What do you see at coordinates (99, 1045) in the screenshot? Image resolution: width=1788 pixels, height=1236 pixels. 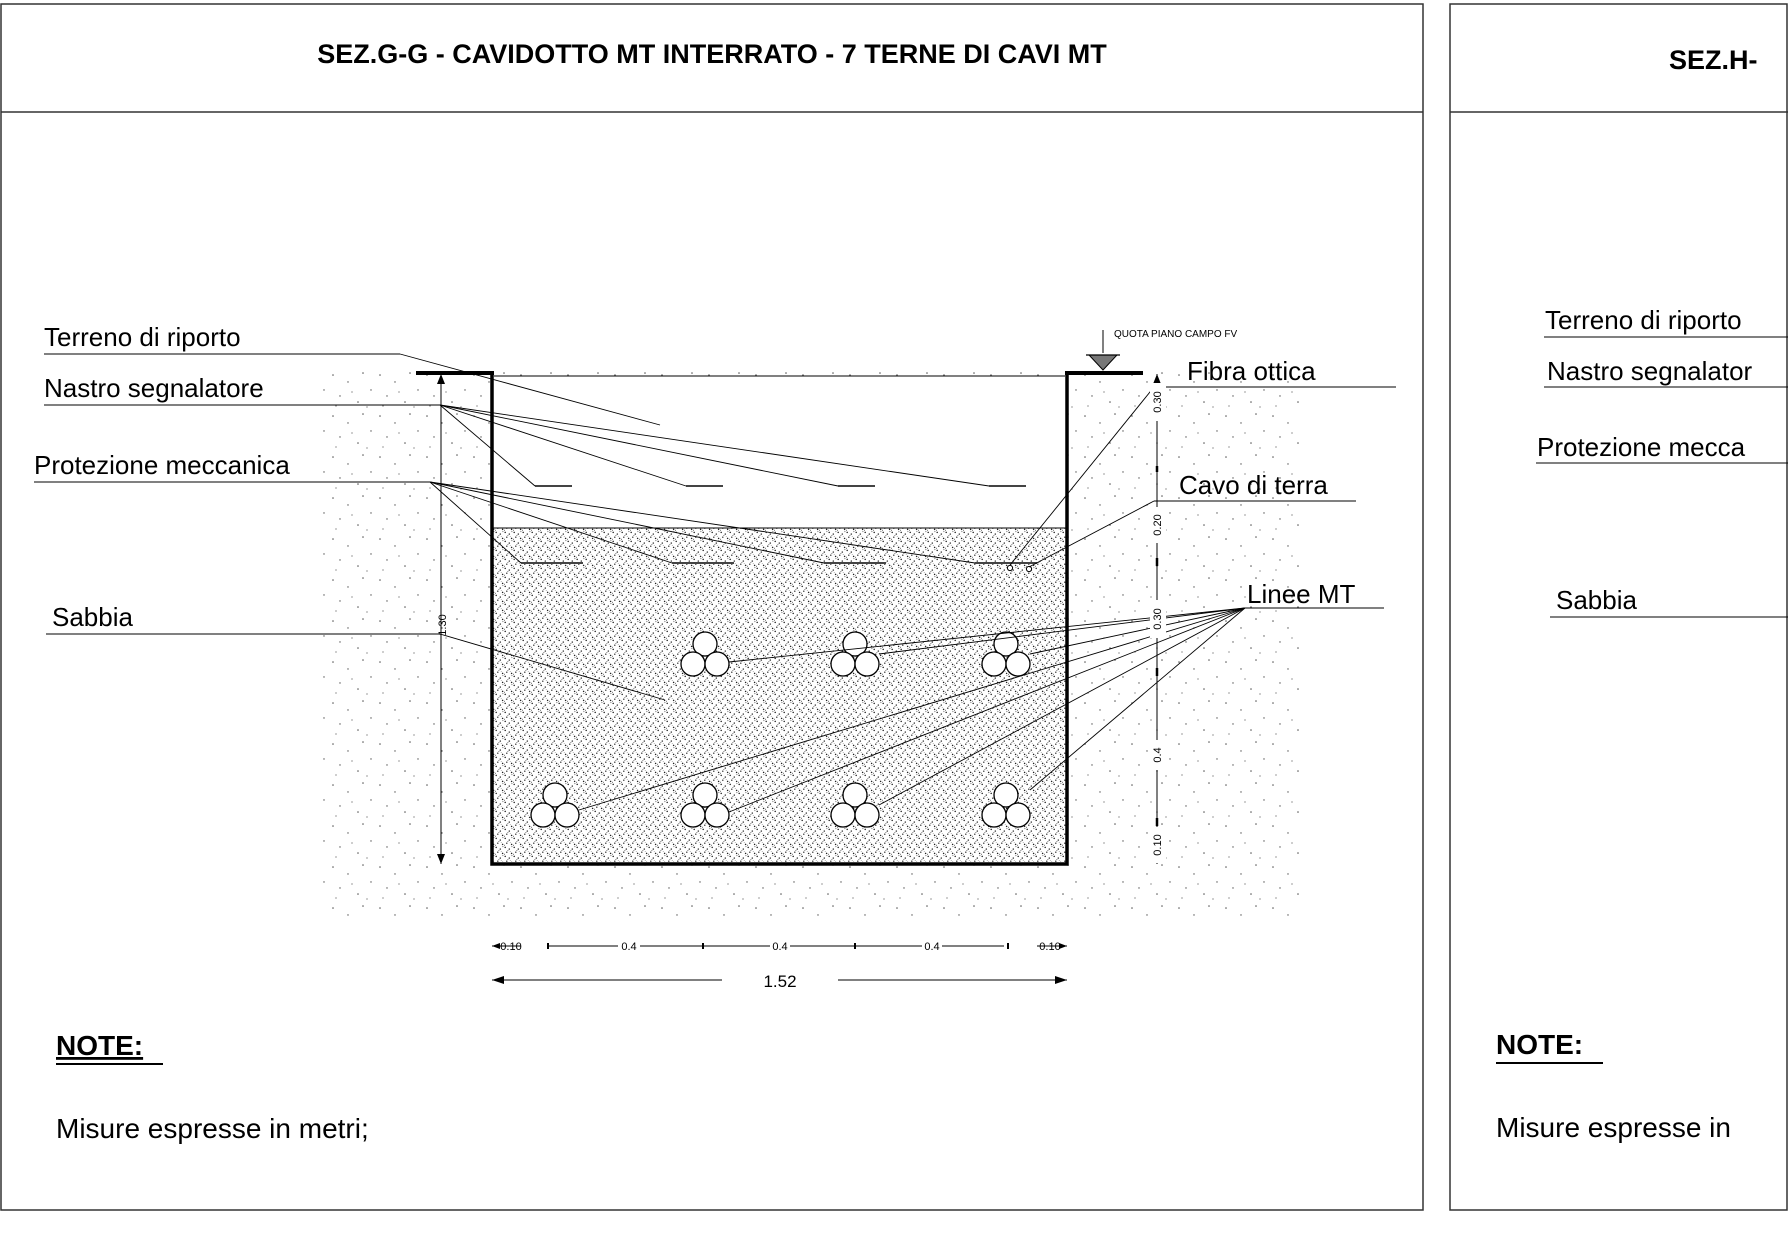 I see `notes-heading: NOTE:` at bounding box center [99, 1045].